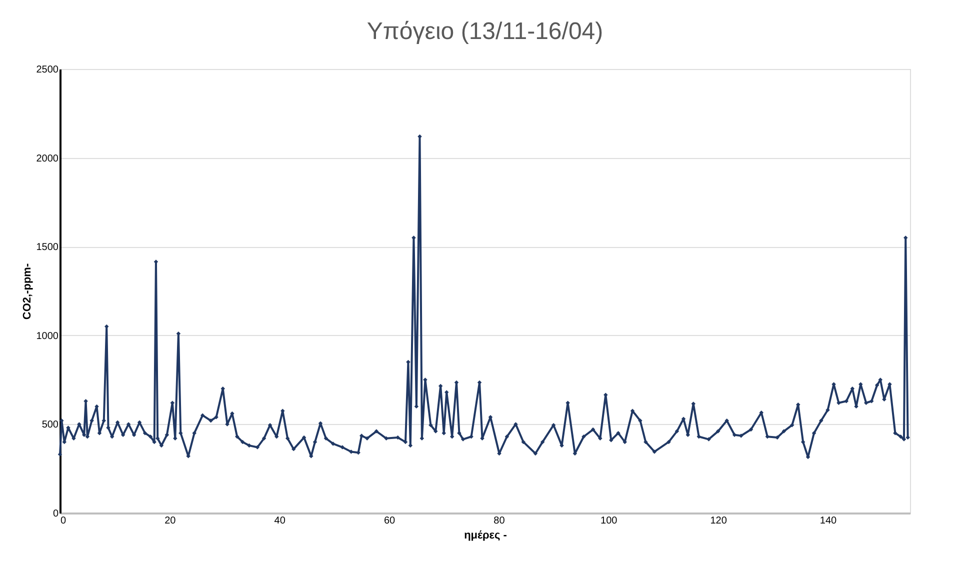 Image resolution: width=960 pixels, height=580 pixels. I want to click on x-tick-label: 100, so click(609, 521).